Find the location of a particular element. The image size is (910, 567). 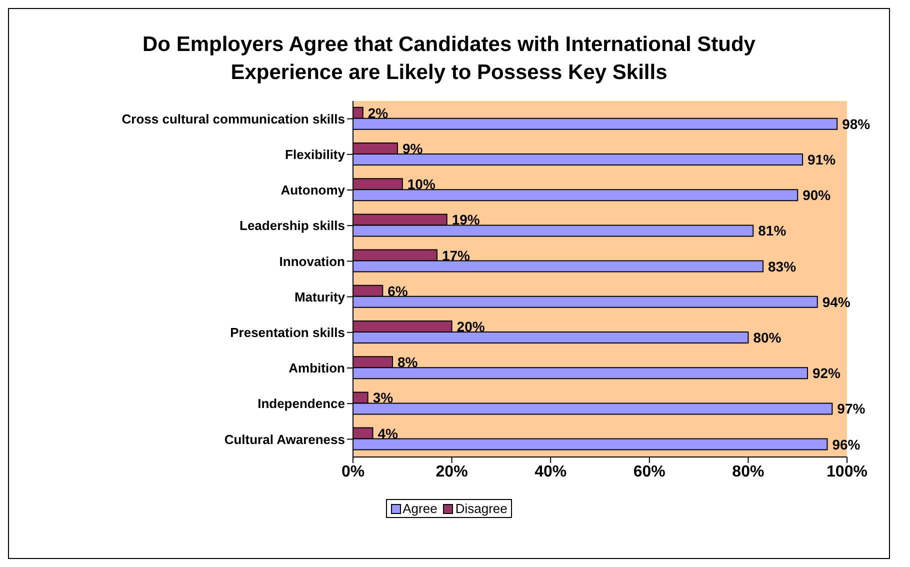

data-label: 9% is located at coordinates (413, 148).